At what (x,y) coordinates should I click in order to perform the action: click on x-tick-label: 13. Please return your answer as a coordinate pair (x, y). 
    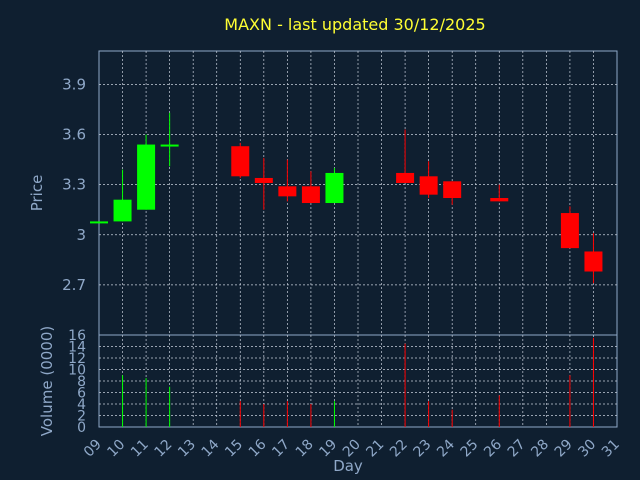
    Looking at the image, I should click on (187, 449).